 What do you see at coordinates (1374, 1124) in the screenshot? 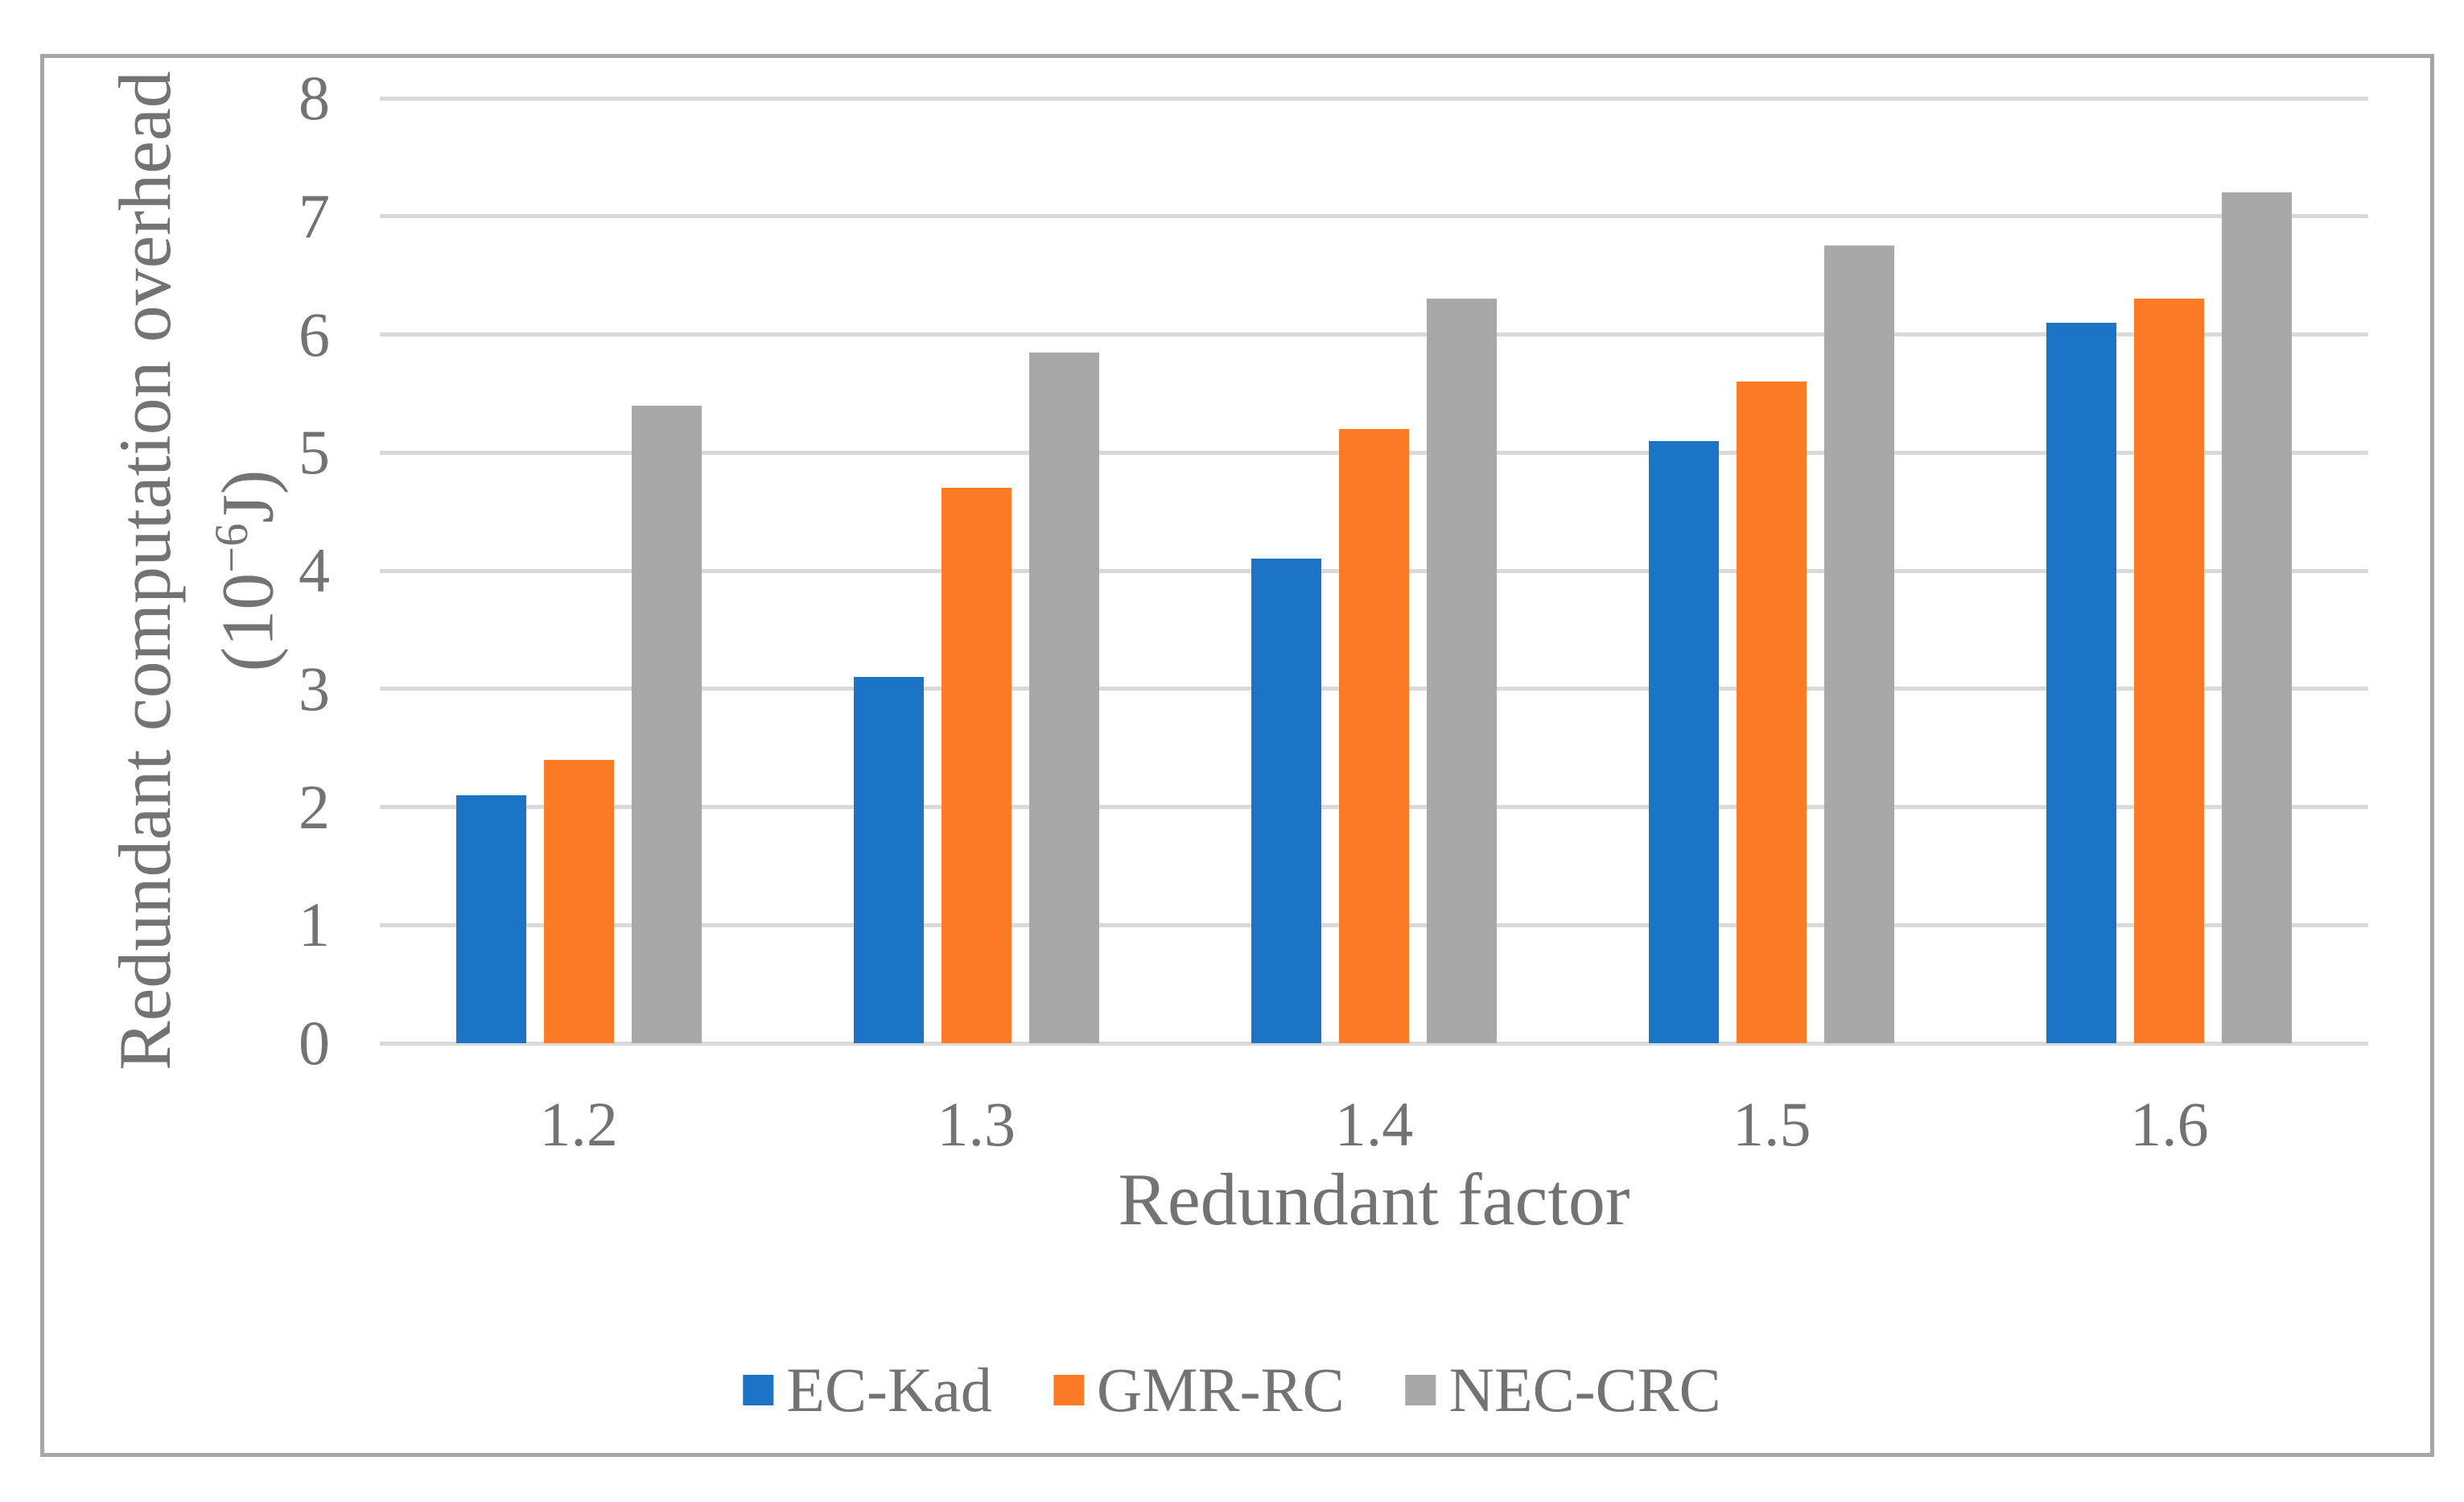
I see `x-tick-label-1.4: 1.4` at bounding box center [1374, 1124].